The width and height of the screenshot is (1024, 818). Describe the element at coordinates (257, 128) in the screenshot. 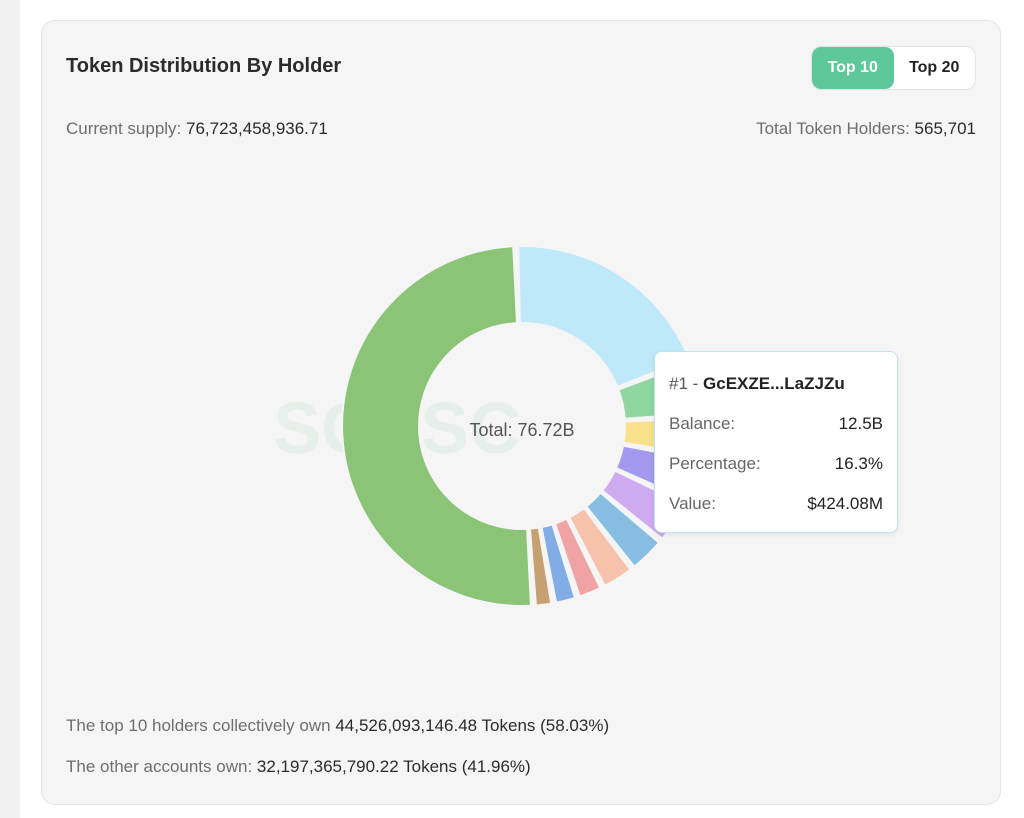

I see `current-supply-value: 76,723,458,936.71` at that location.